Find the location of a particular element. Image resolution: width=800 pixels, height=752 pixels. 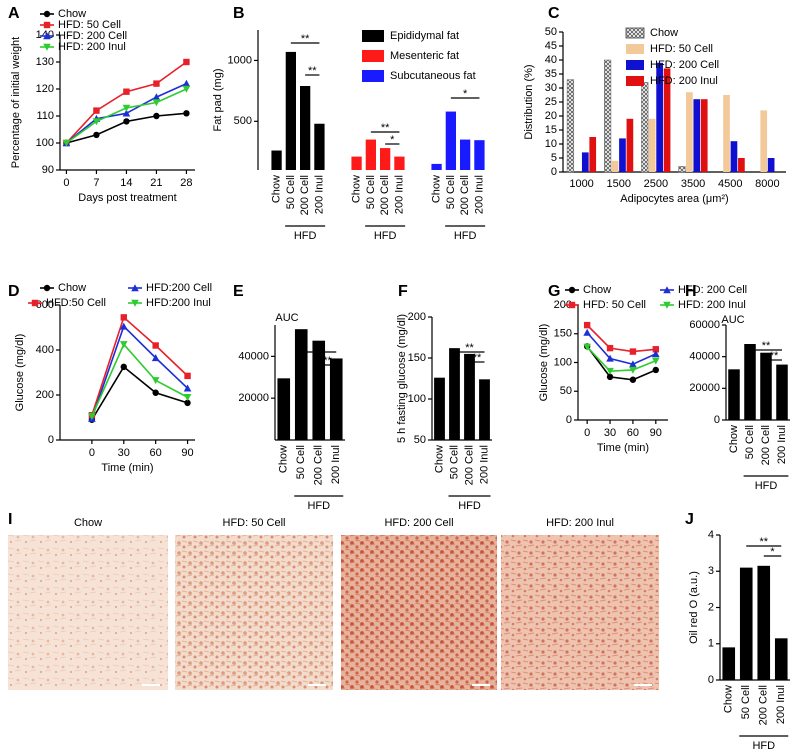

x-tick-label: 50 Cell is located at coordinates (750, 442).